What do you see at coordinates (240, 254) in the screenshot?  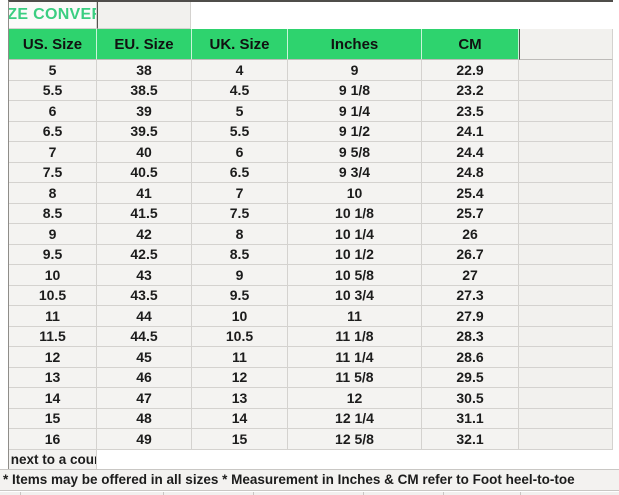 I see `table-cell: 8.5` at bounding box center [240, 254].